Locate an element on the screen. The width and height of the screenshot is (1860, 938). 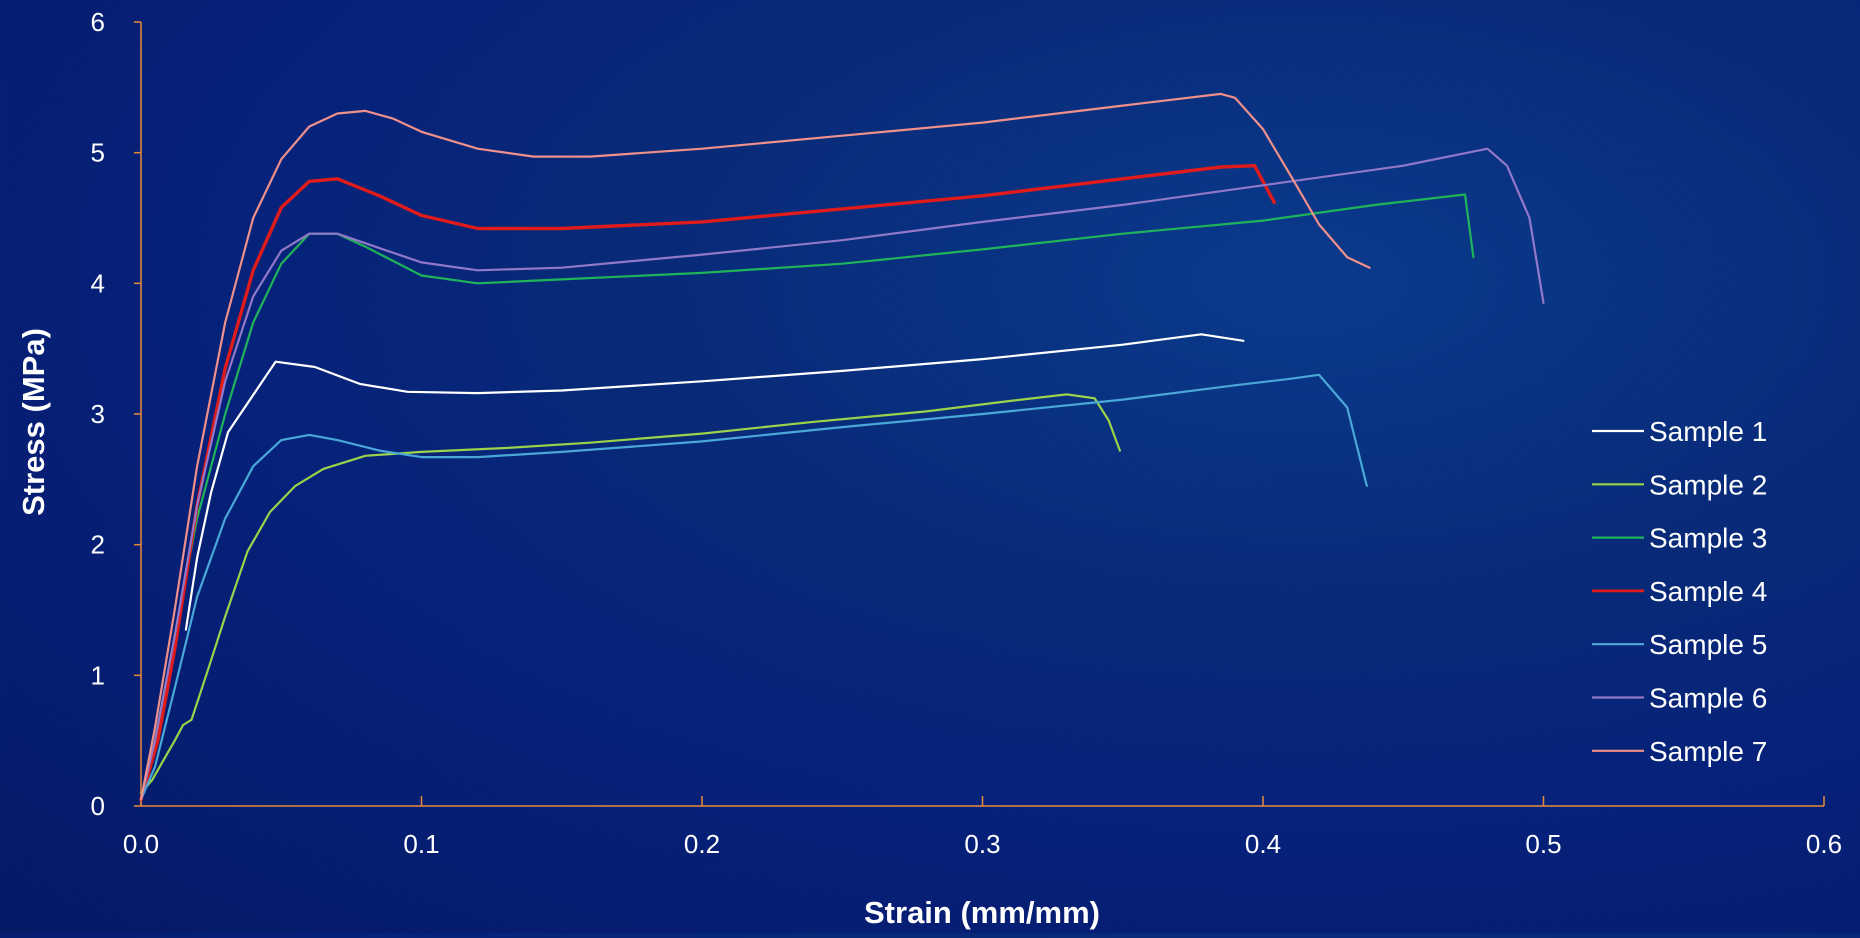
x-tick-label: 0.0 is located at coordinates (141, 844).